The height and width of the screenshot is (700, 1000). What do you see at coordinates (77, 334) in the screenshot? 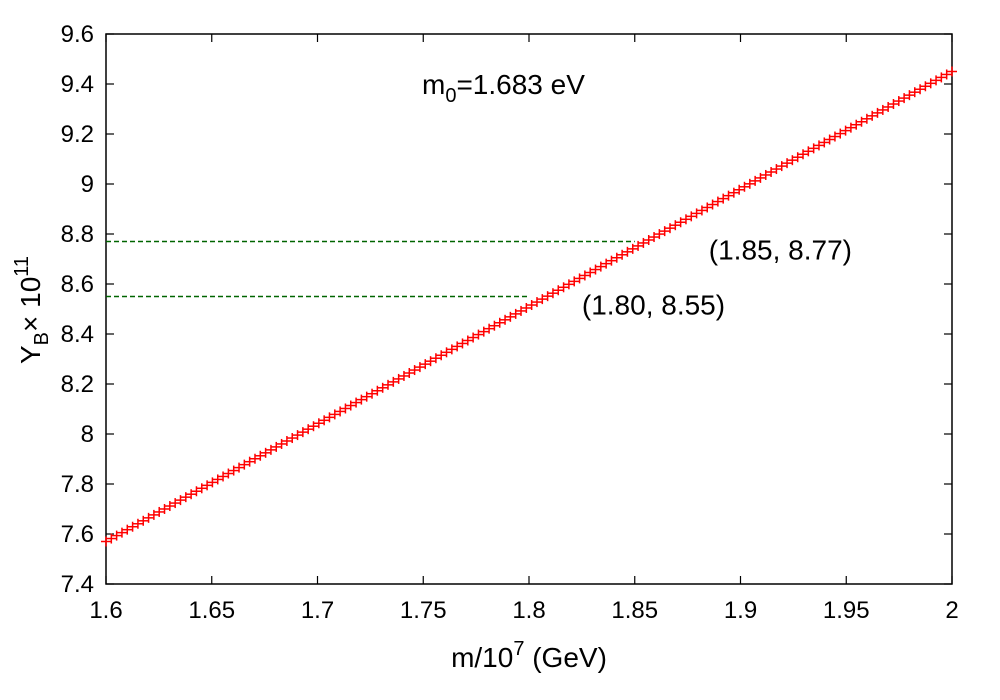
I see `y-tick-label: 8.4` at bounding box center [77, 334].